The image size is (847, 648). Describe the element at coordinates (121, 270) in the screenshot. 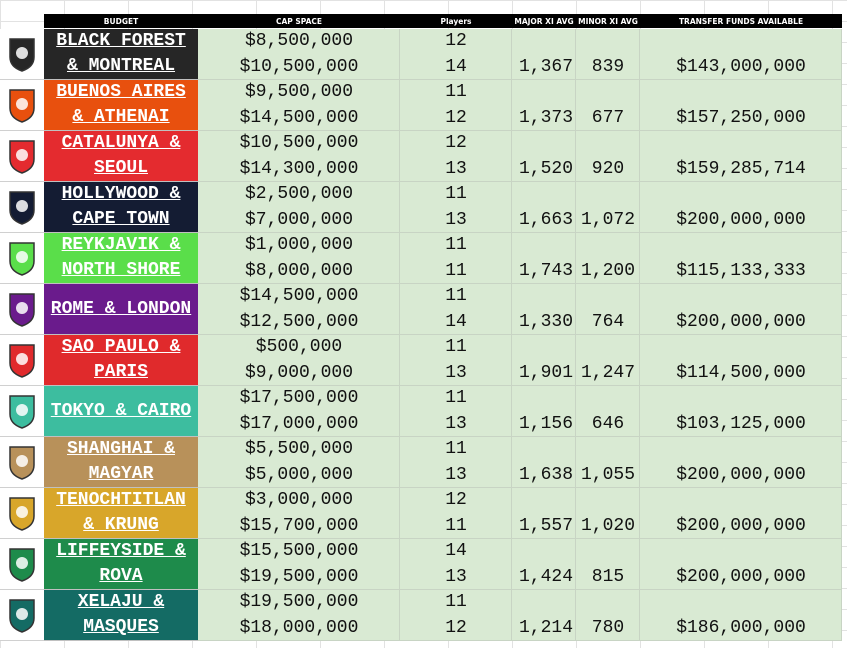

I see `team-name-line: NORTH SHORE` at that location.